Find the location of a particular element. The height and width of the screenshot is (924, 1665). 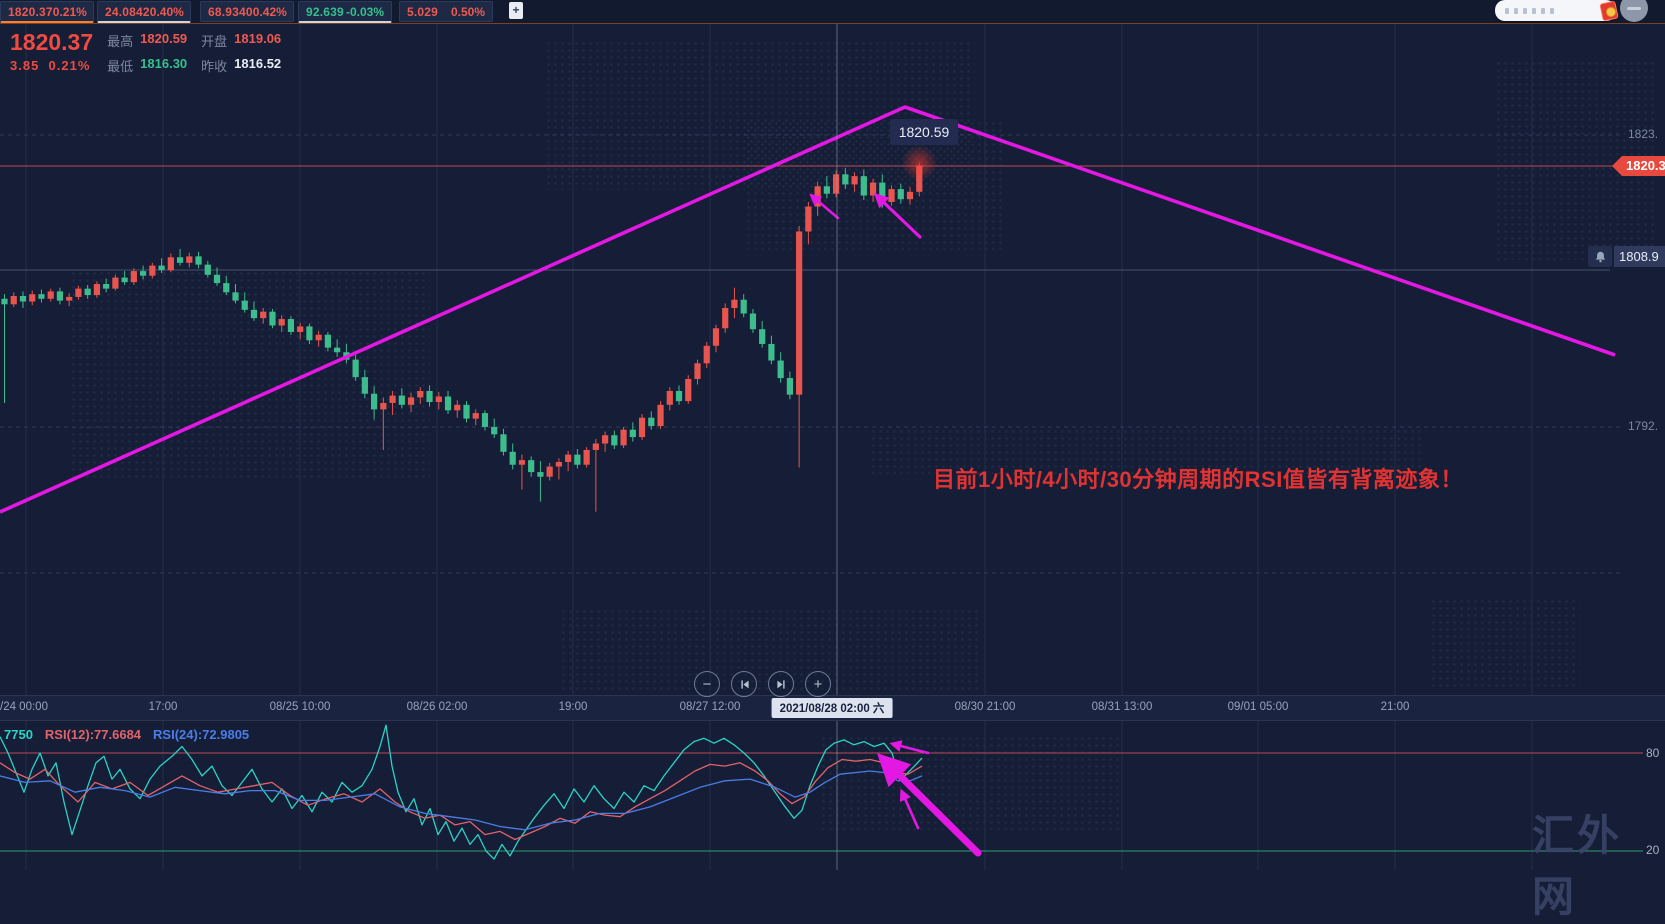

skip-to-end-button is located at coordinates (781, 684).